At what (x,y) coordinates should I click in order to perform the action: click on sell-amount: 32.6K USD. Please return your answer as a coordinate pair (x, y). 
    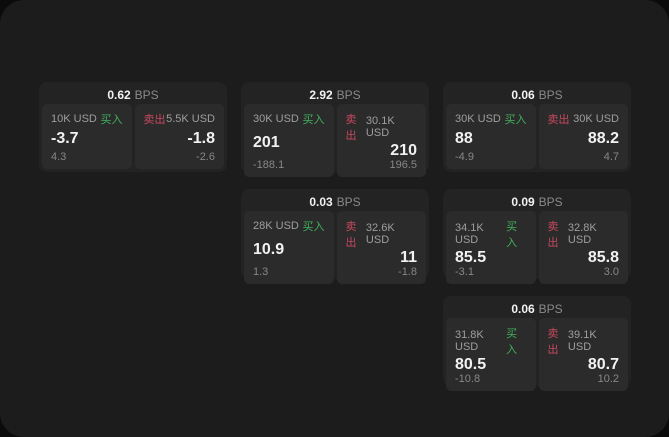
    Looking at the image, I should click on (380, 234).